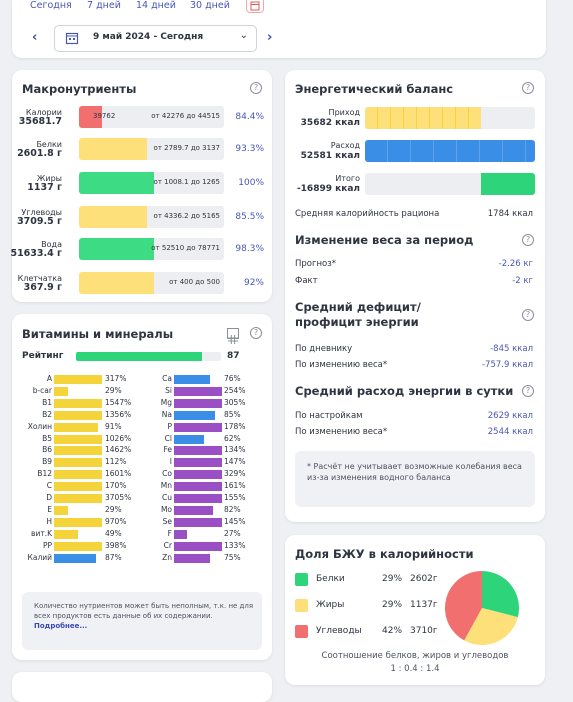 The width and height of the screenshot is (573, 702). I want to click on macro-value: 1137 г, so click(44, 187).